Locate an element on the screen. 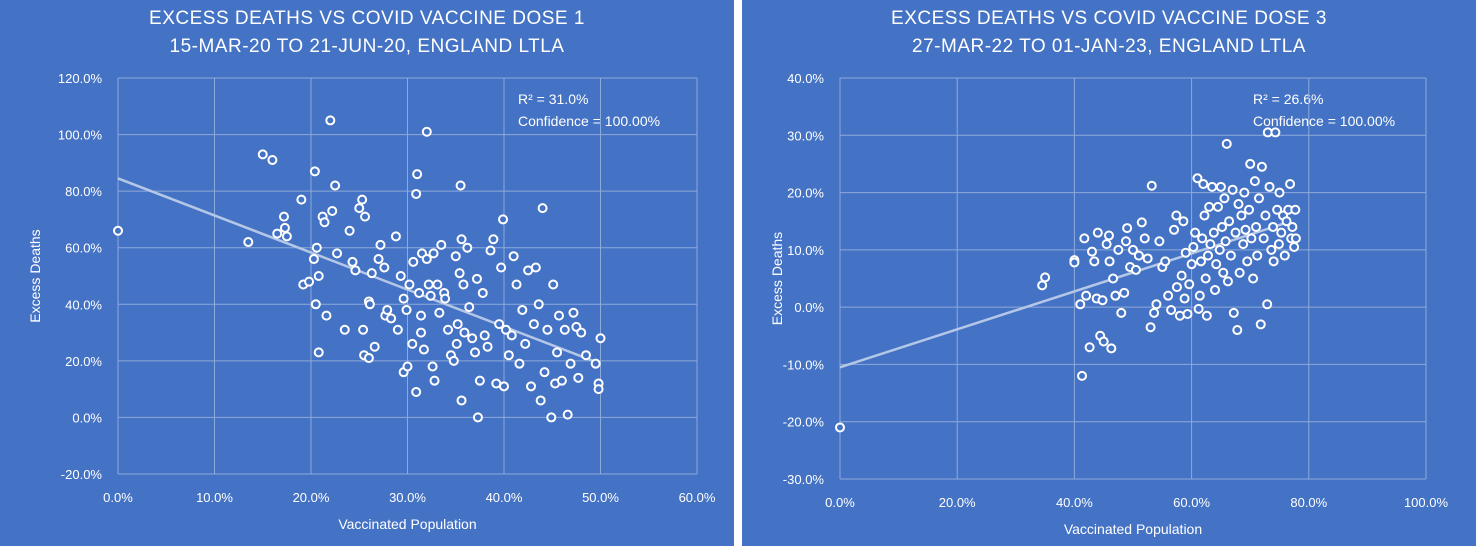 The image size is (1476, 550). x-tick-label: 50.0% is located at coordinates (600, 497).